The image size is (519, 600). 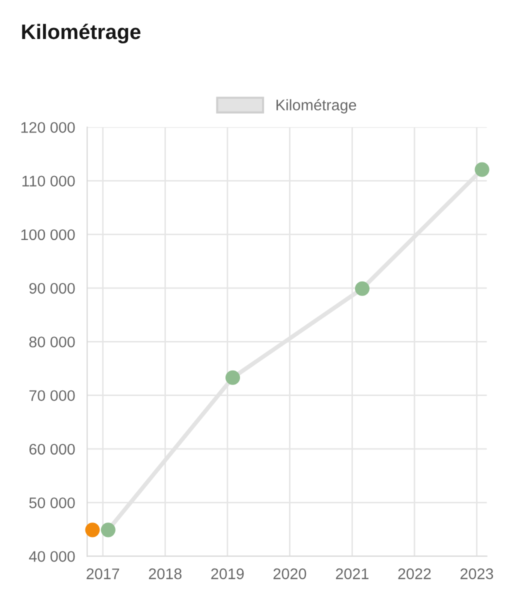 I want to click on y-tick-label: 80 000, so click(x=52, y=342).